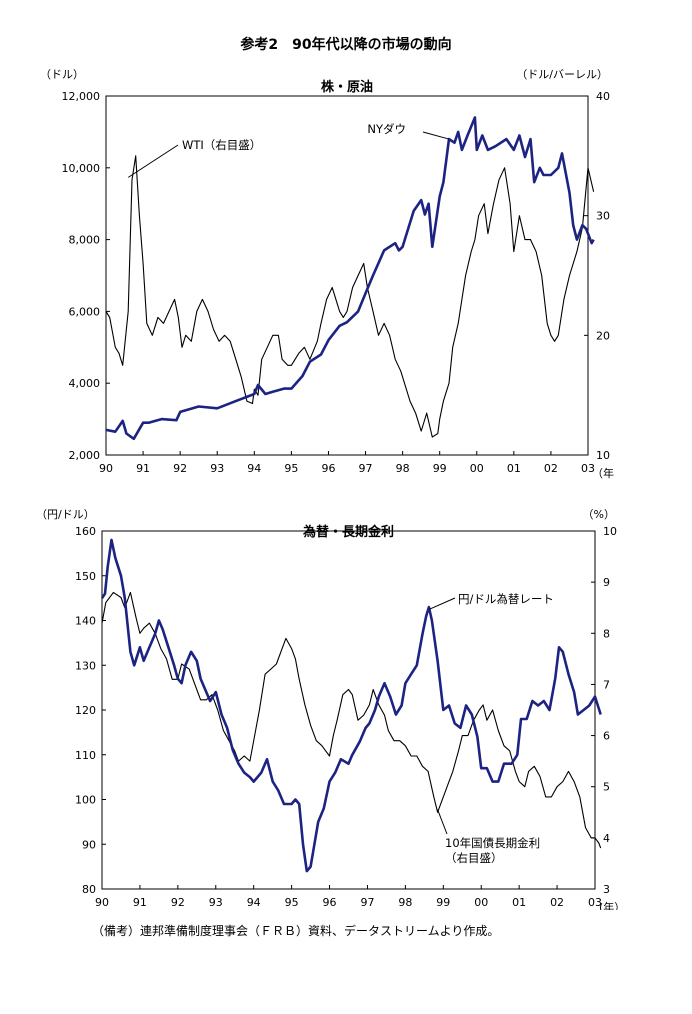 The image size is (692, 1014). What do you see at coordinates (85, 383) in the screenshot?
I see `y-left-tick-label: 4,000` at bounding box center [85, 383].